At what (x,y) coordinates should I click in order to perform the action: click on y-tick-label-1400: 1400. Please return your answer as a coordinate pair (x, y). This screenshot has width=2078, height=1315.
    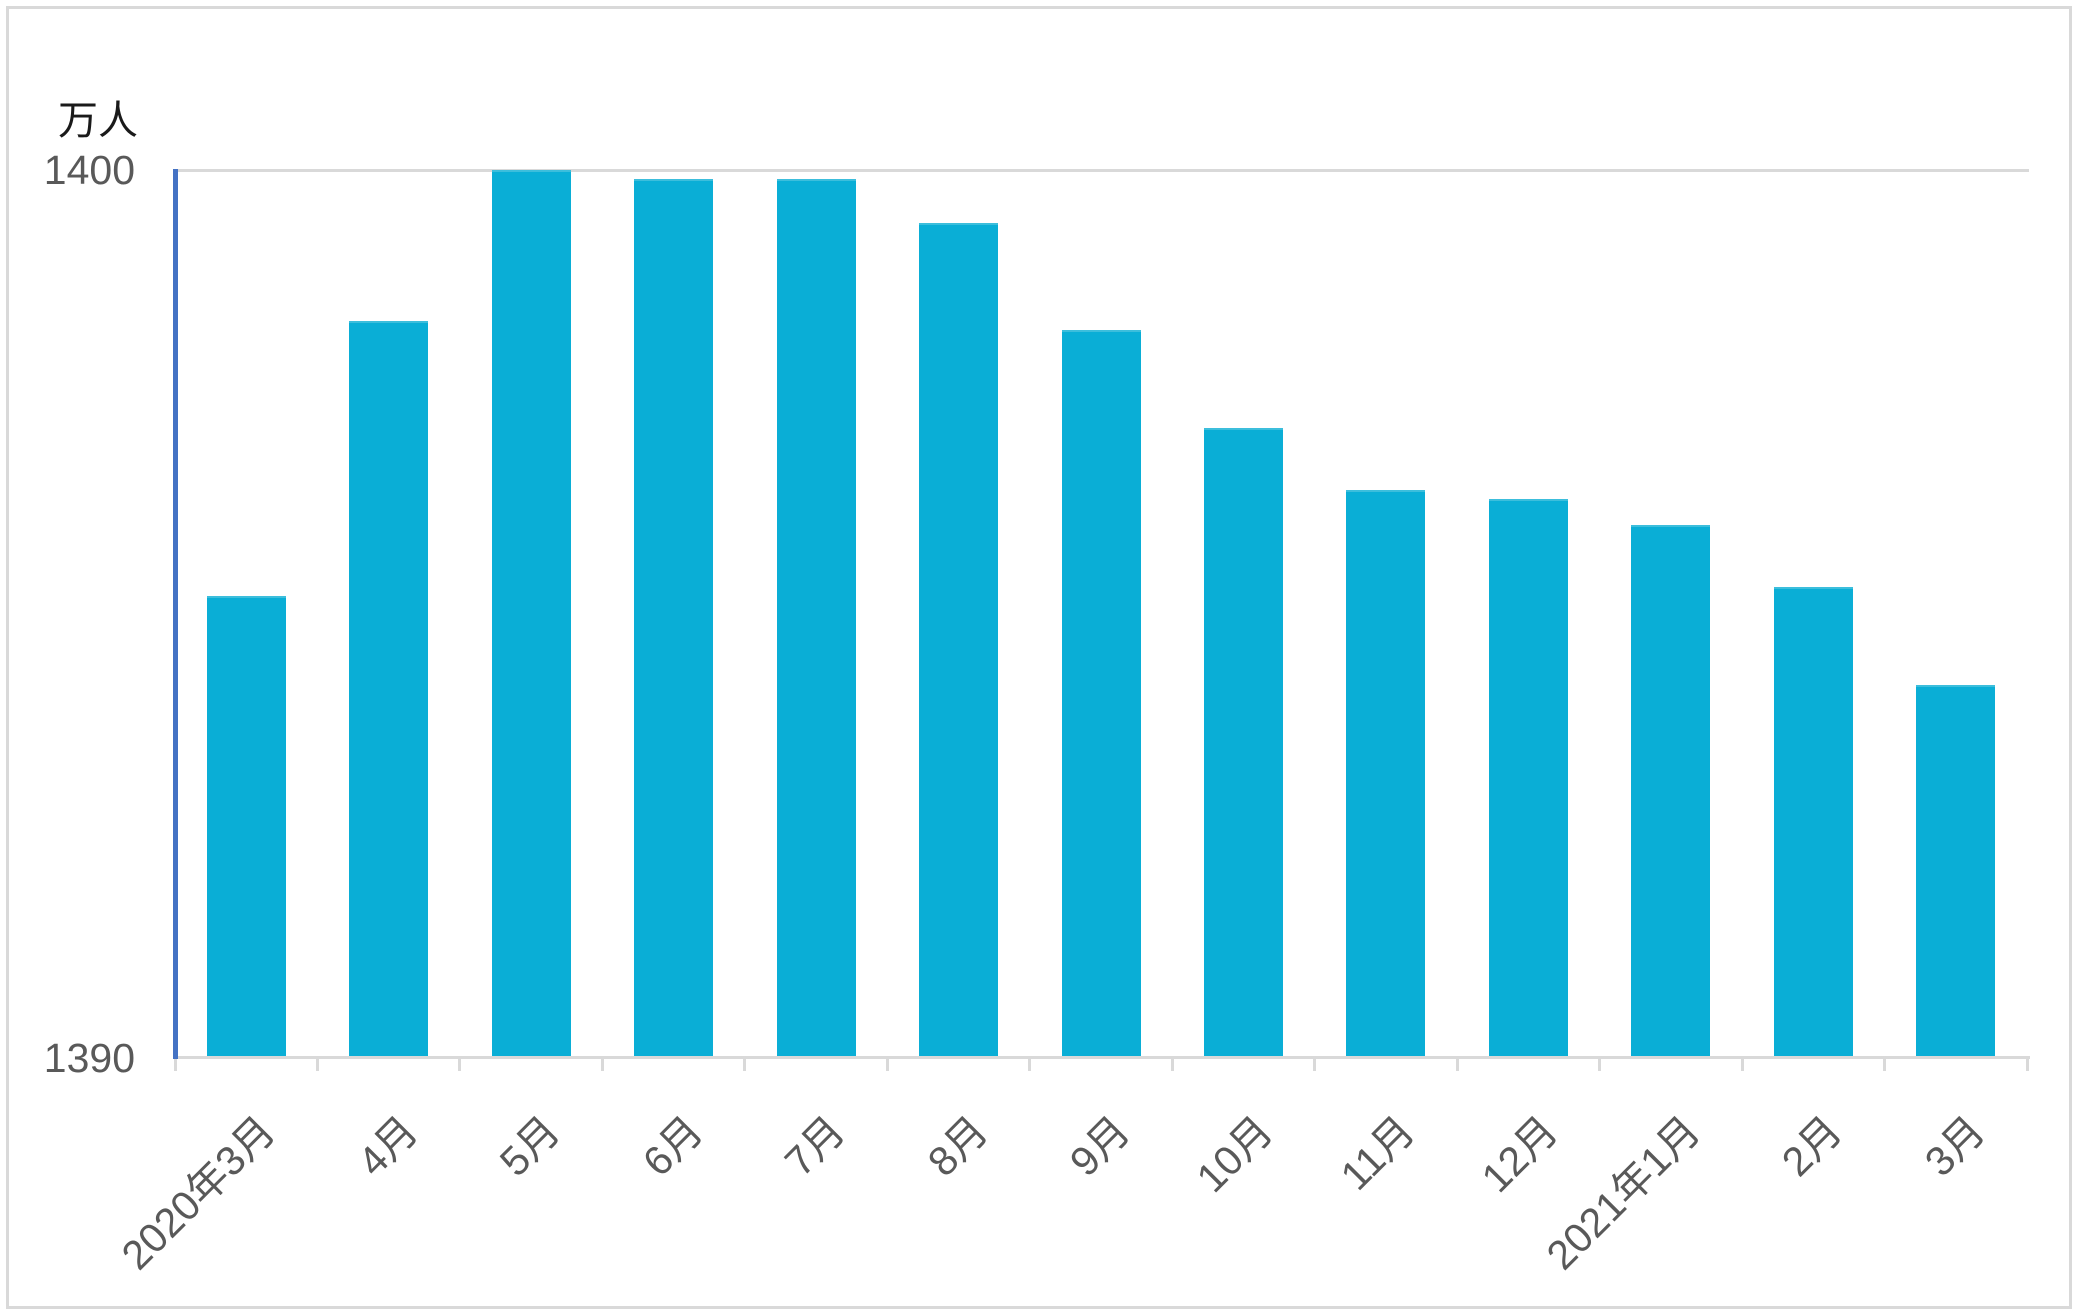
    Looking at the image, I should click on (89, 170).